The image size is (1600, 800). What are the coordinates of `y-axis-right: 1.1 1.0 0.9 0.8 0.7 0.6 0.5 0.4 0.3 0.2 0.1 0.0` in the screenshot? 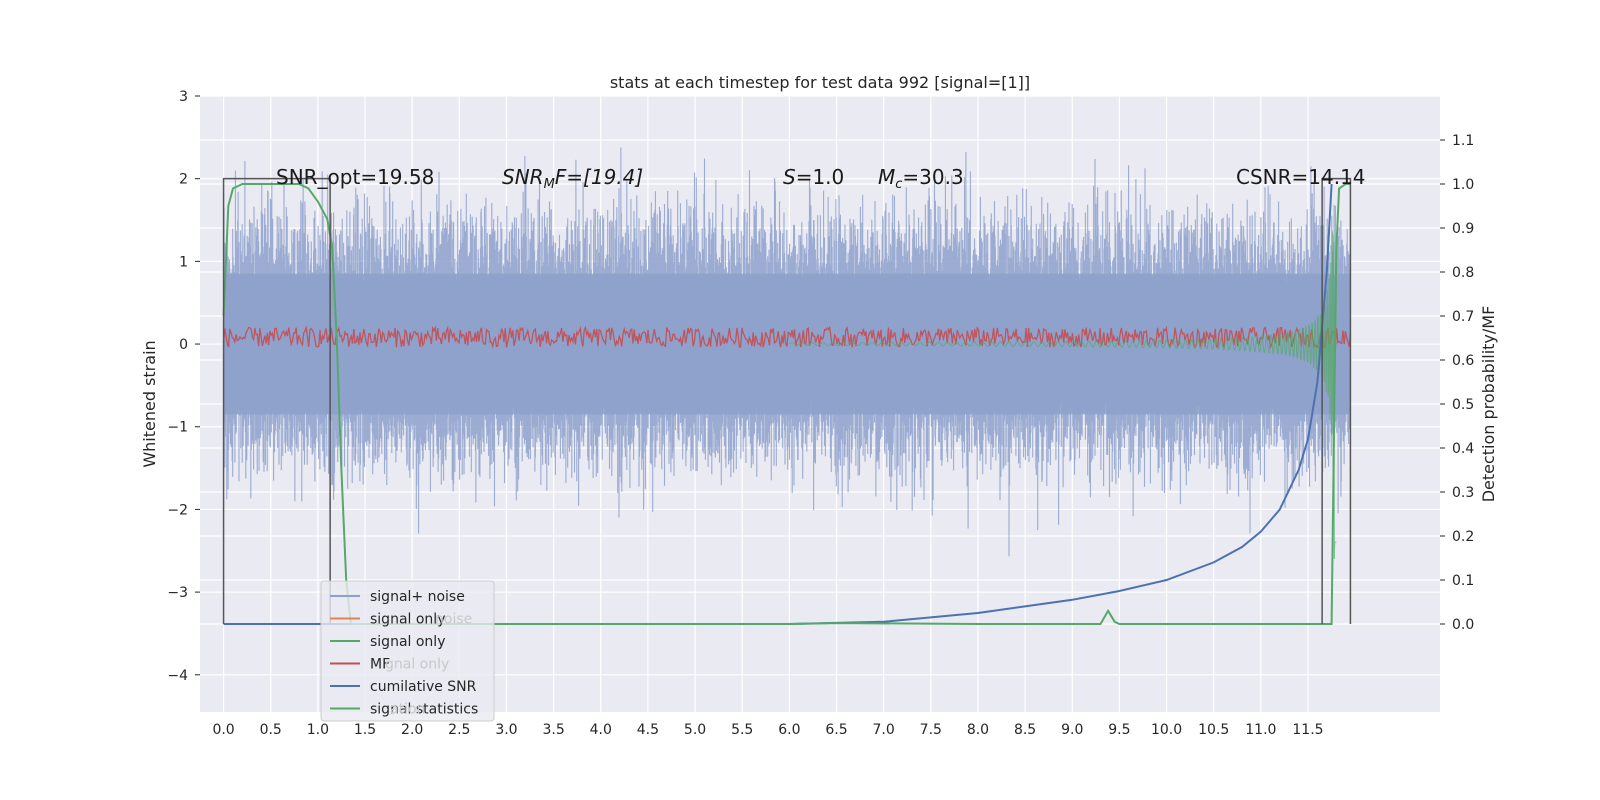 It's located at (1457, 383).